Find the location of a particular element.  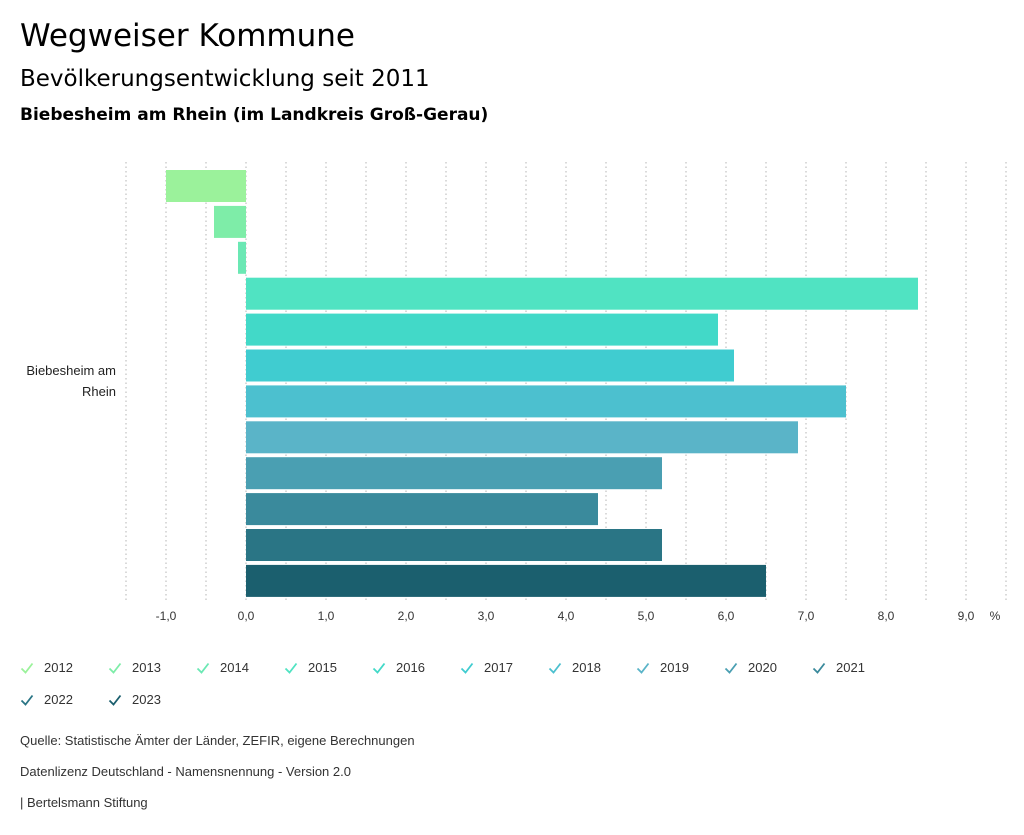

x-tick-label: 1,0 is located at coordinates (326, 616).